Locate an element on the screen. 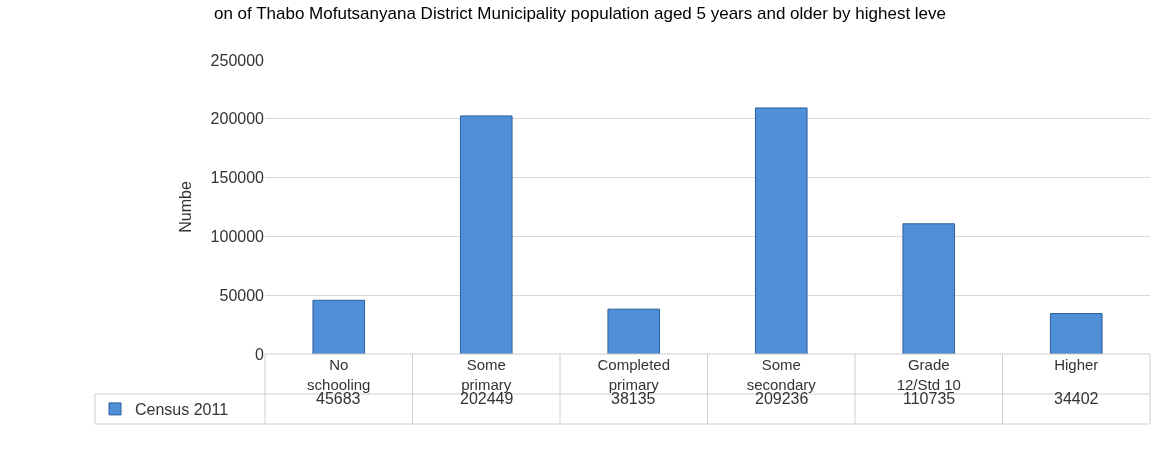 This screenshot has width=1160, height=459. data-label: 209236 is located at coordinates (782, 398).